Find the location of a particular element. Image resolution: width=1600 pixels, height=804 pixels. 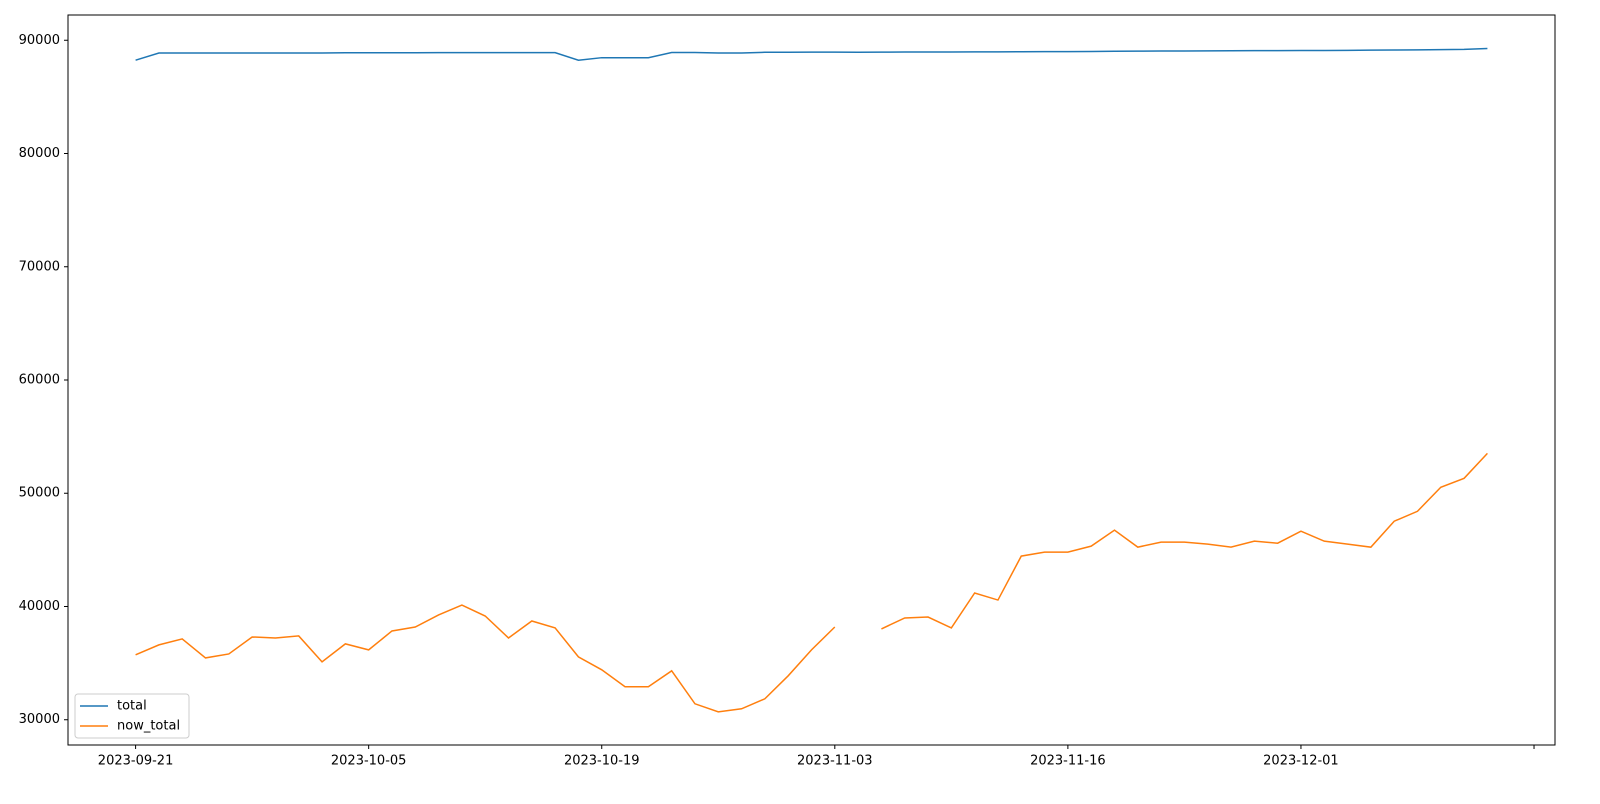

y-tick-label: 50000 is located at coordinates (39, 493).